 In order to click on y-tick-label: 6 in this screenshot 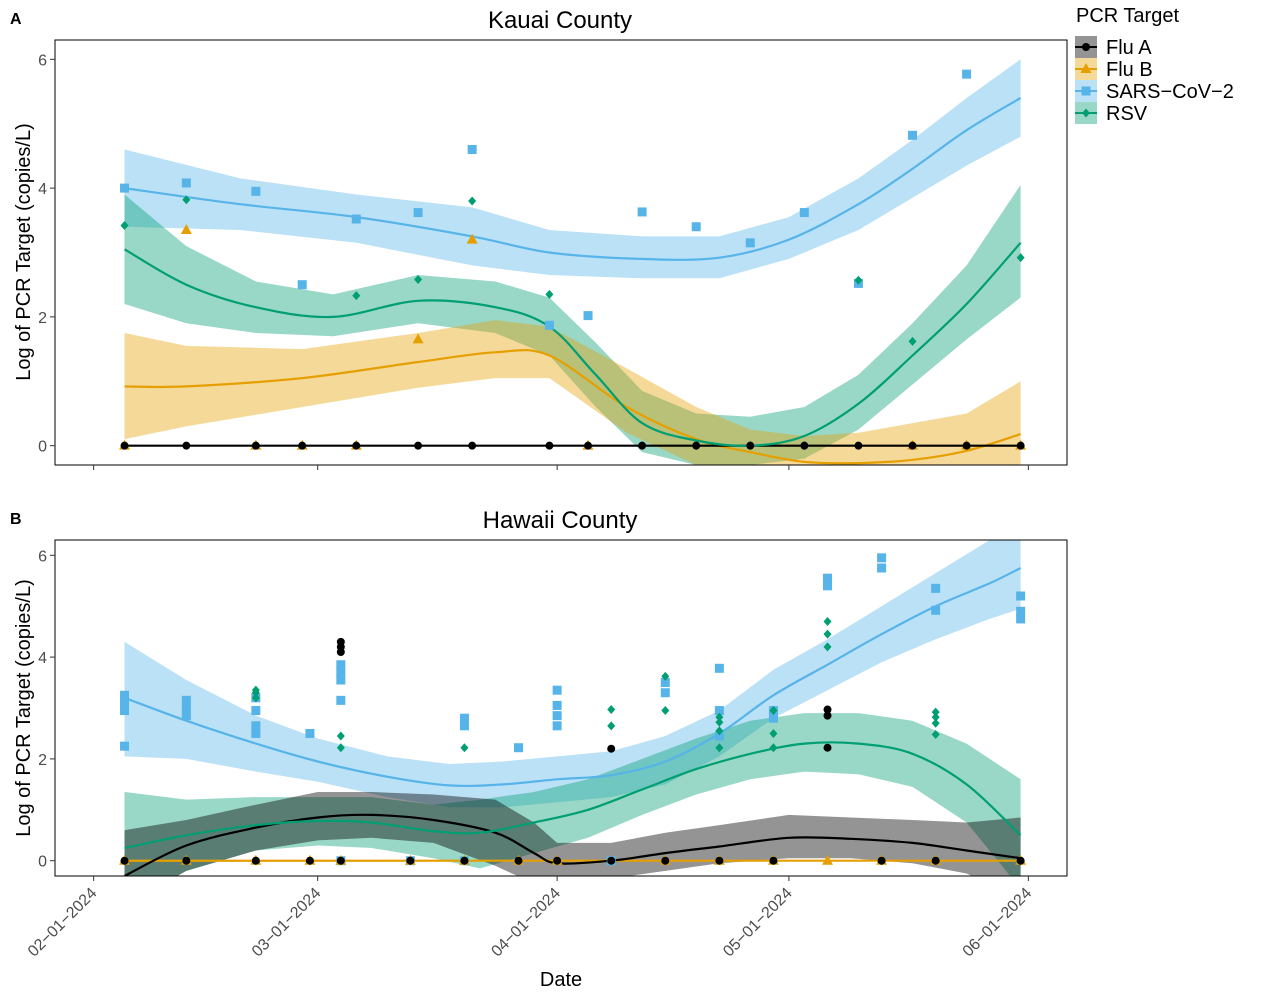, I will do `click(42, 60)`.